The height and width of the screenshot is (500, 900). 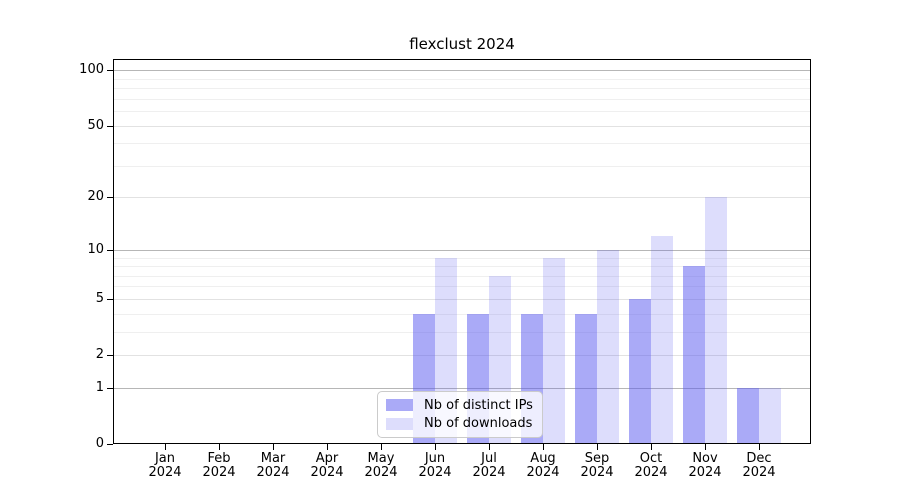 I want to click on x-tick-month: Mar, so click(x=273, y=458).